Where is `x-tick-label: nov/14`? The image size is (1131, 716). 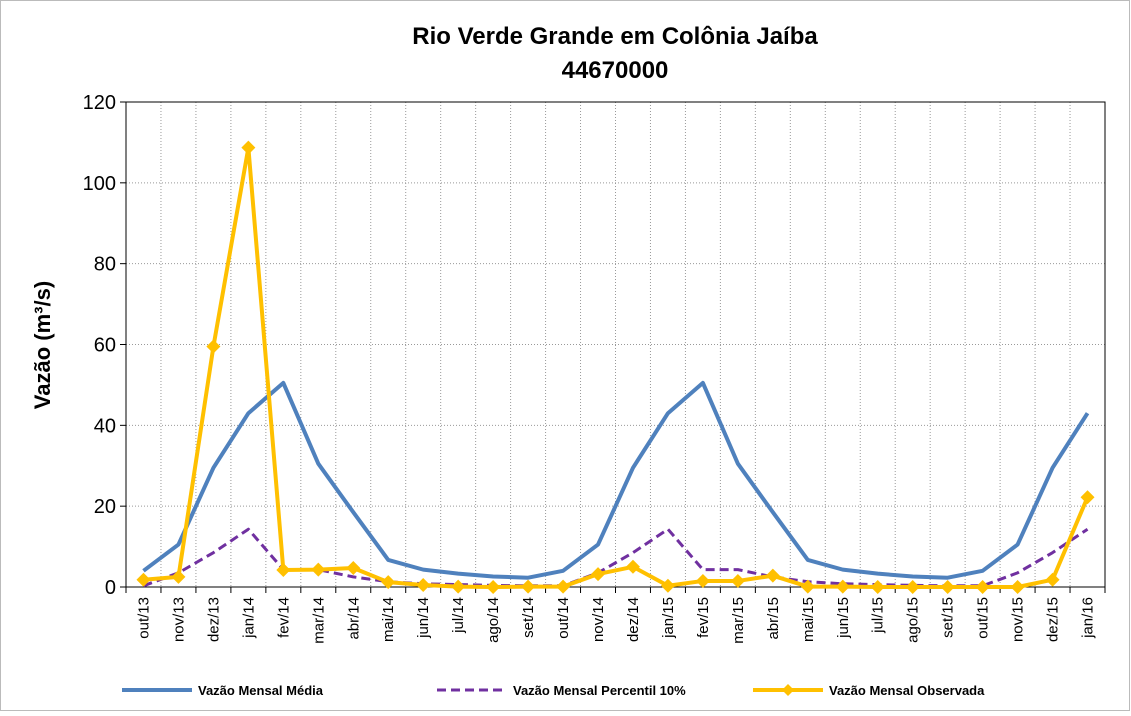
x-tick-label: nov/14 is located at coordinates (598, 619).